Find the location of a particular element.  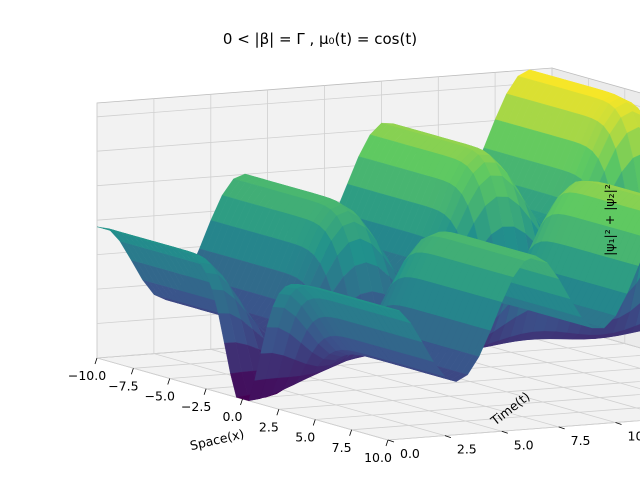

z-axis-label: |ψ₁|² + |ψ₂|² is located at coordinates (609, 220).